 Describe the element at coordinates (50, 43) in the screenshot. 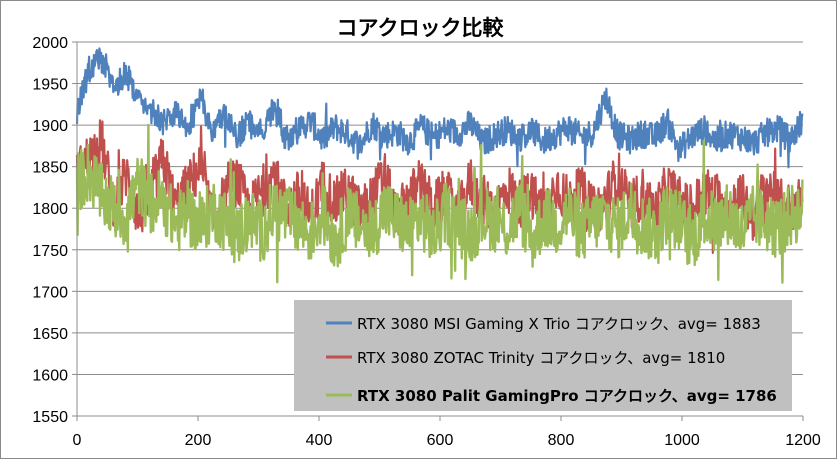

I see `y-tick-label-2000: 2000` at that location.